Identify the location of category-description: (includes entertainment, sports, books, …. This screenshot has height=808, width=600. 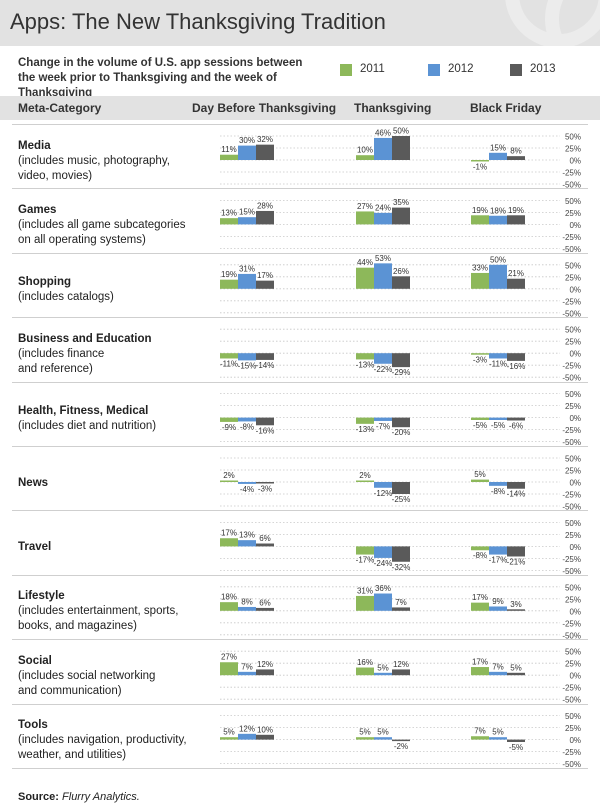
(98, 619).